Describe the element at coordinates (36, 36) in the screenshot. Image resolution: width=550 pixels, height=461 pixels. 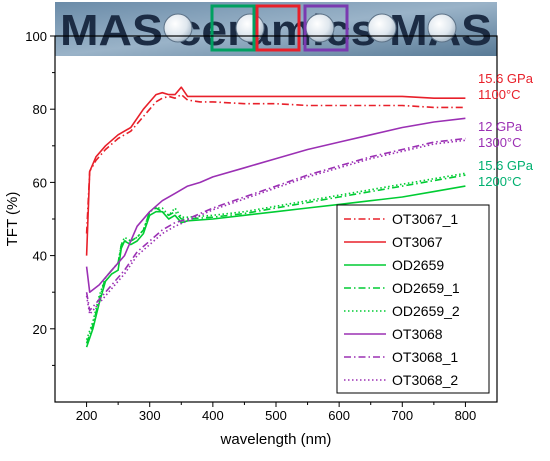
I see `y-tick-label: 100` at that location.